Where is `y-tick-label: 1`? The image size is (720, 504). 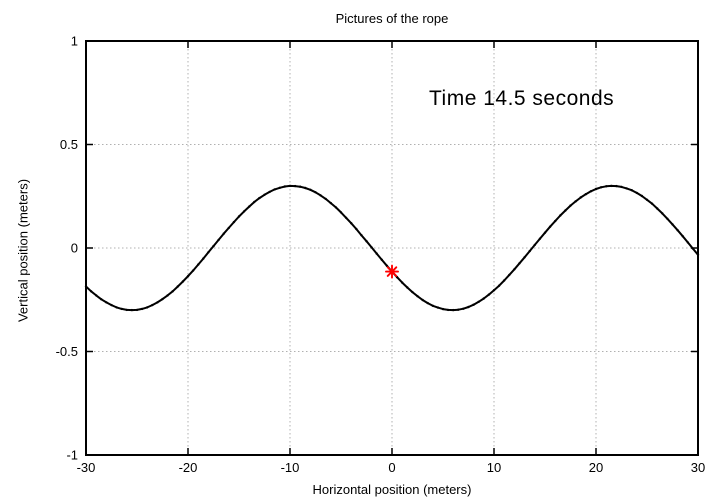 y-tick-label: 1 is located at coordinates (74, 41).